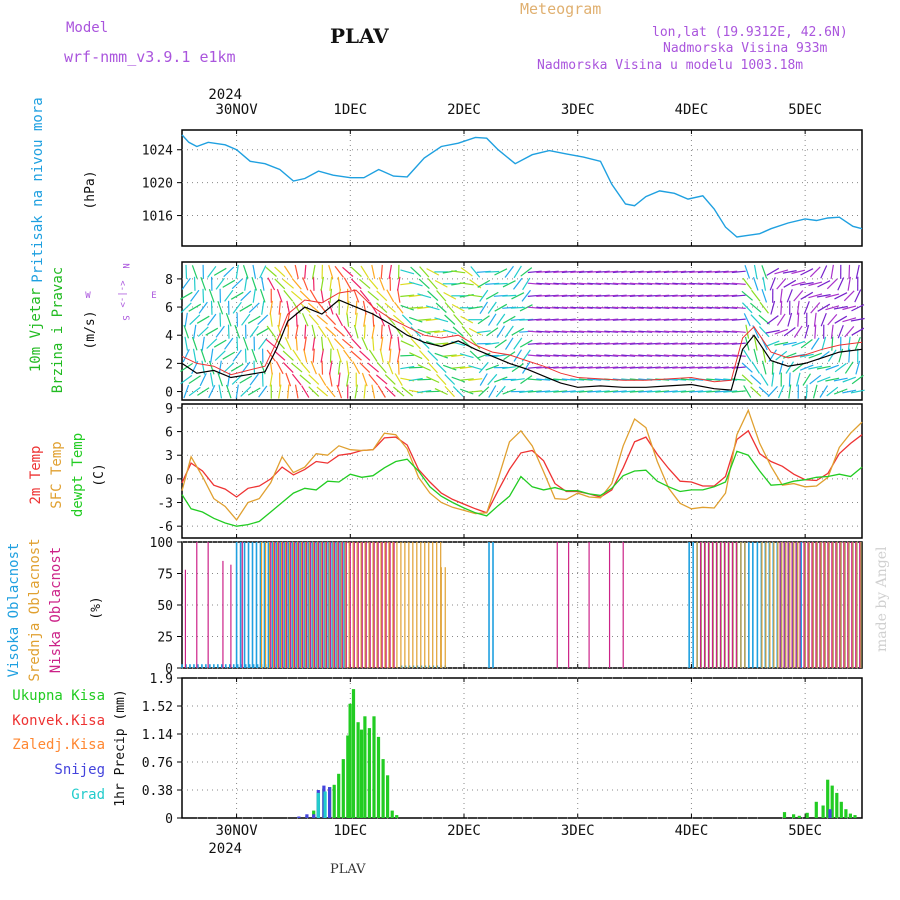 This screenshot has width=900, height=900. Describe the element at coordinates (125, 265) in the screenshot. I see `wind-dir-n: N` at that location.